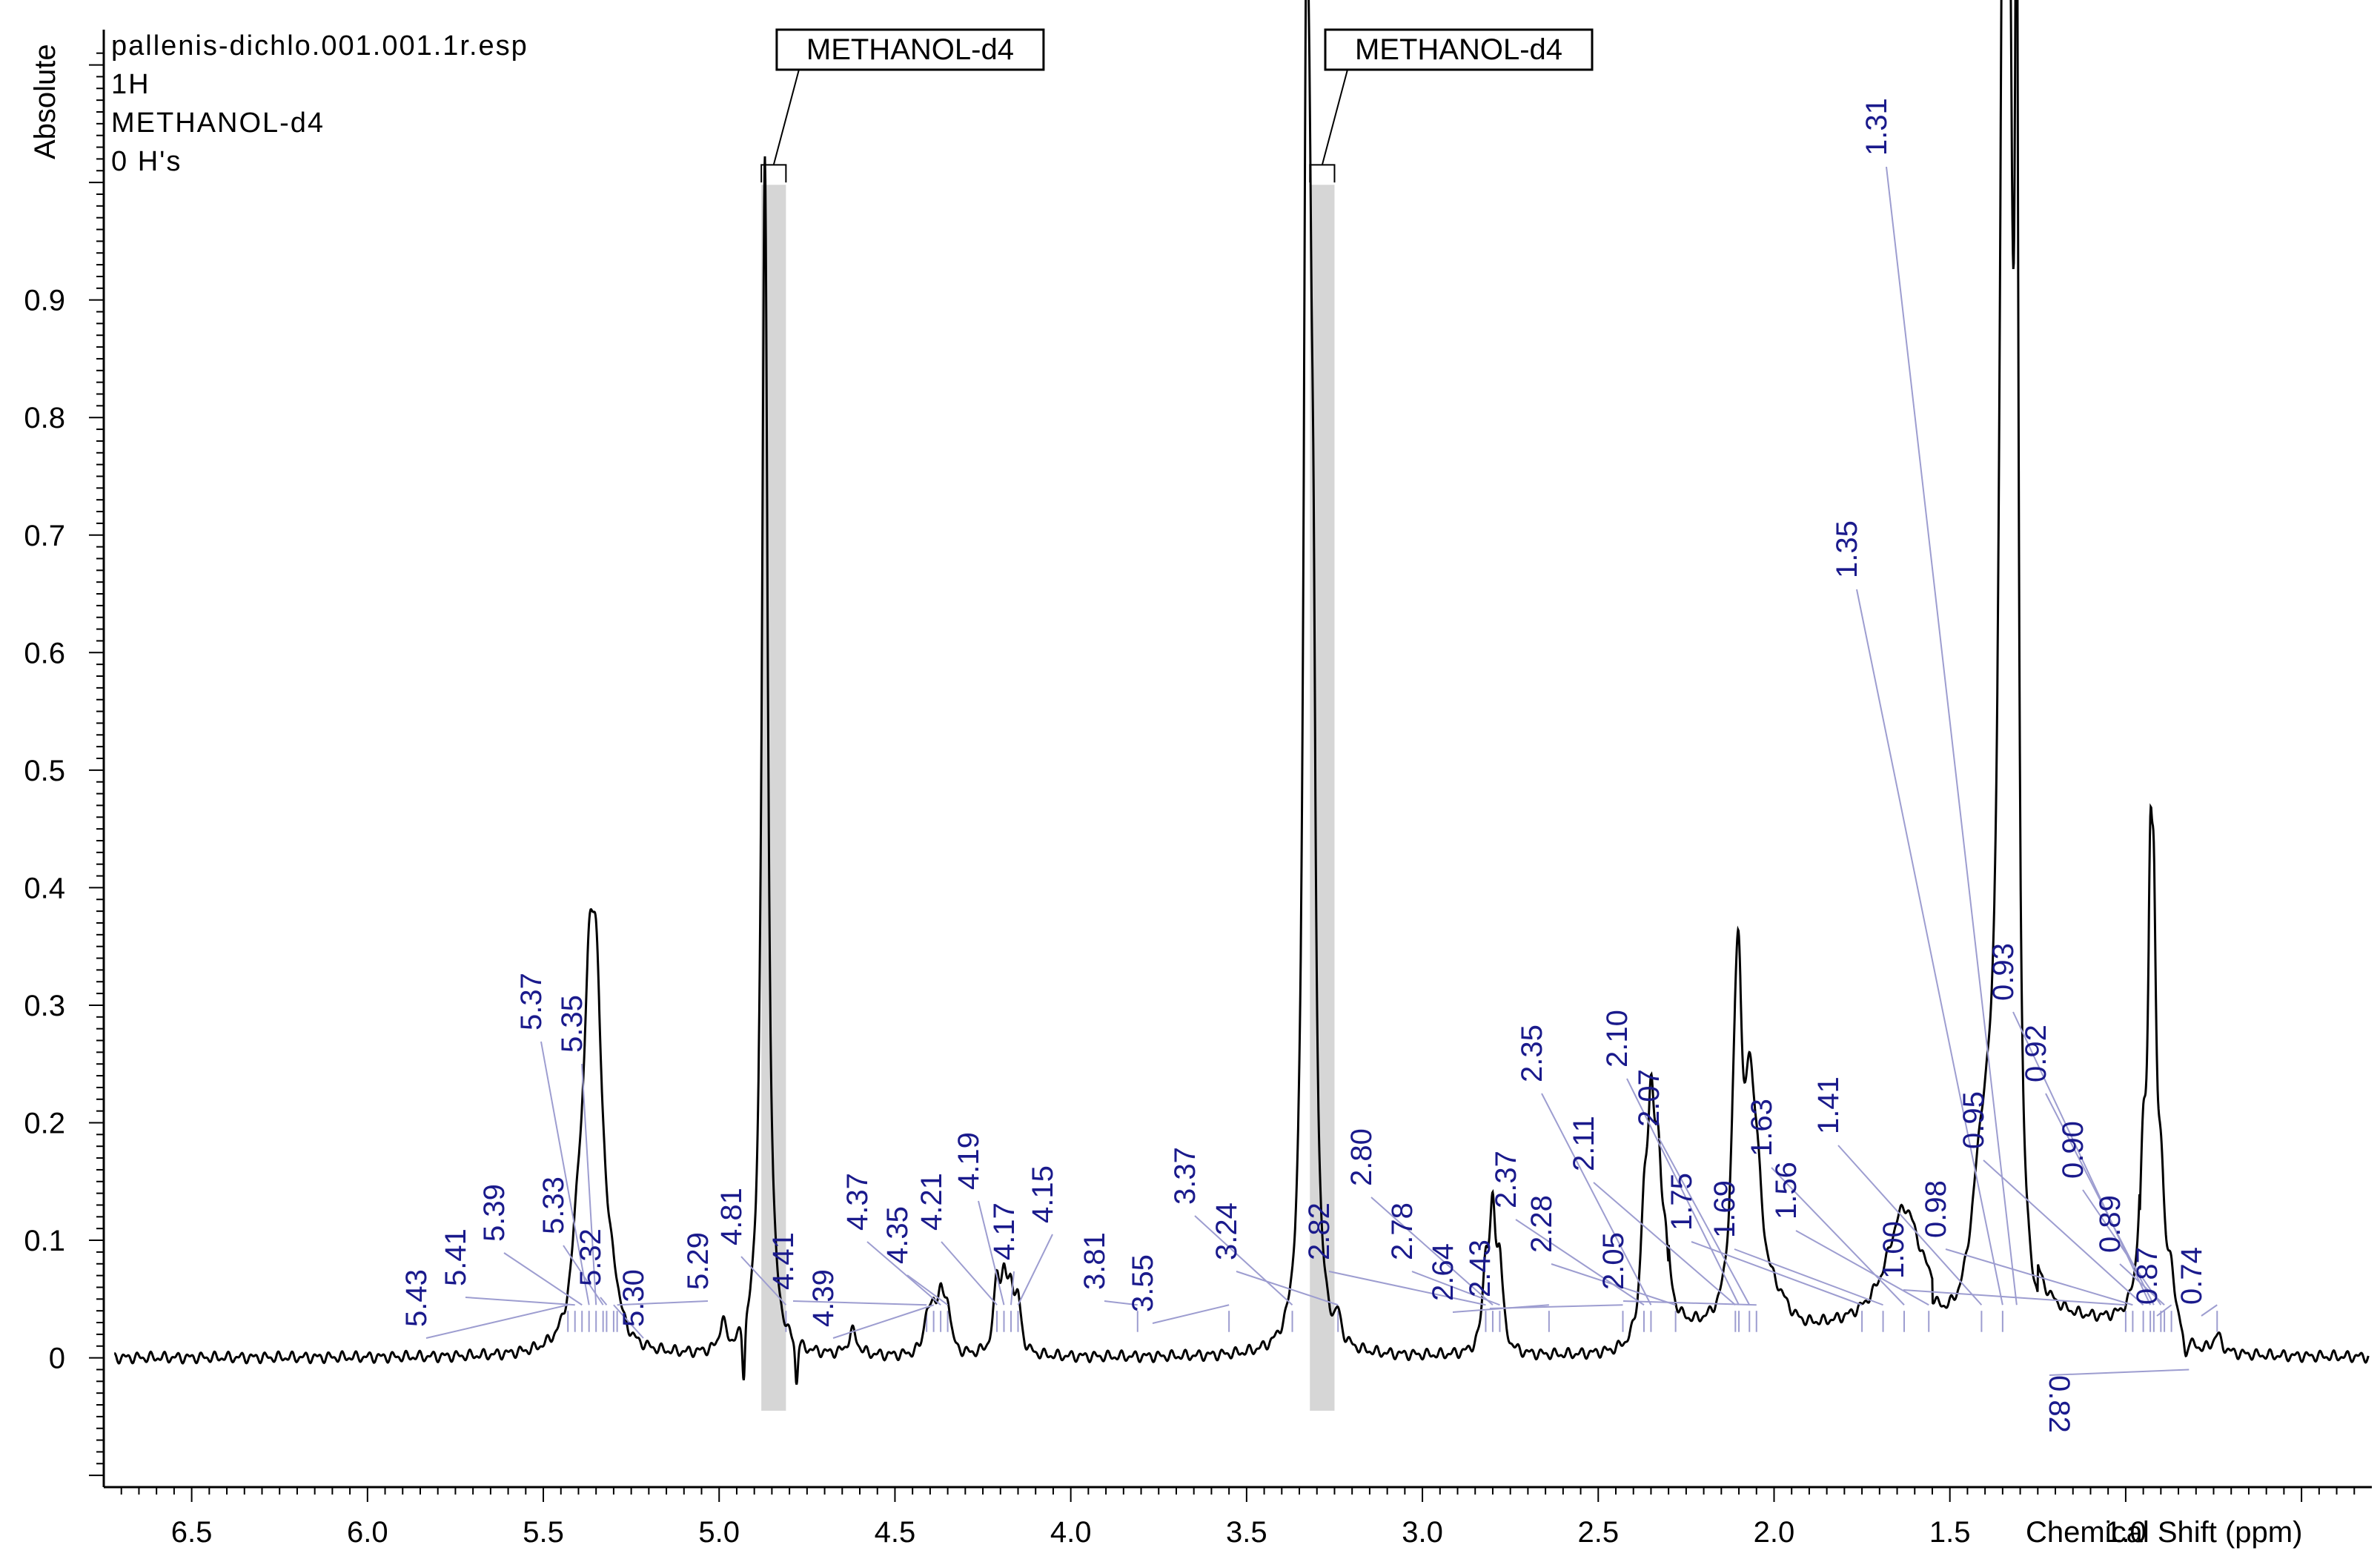 The height and width of the screenshot is (1562, 2380). I want to click on peak-label-group: 1.69, so click(1795, 1243).